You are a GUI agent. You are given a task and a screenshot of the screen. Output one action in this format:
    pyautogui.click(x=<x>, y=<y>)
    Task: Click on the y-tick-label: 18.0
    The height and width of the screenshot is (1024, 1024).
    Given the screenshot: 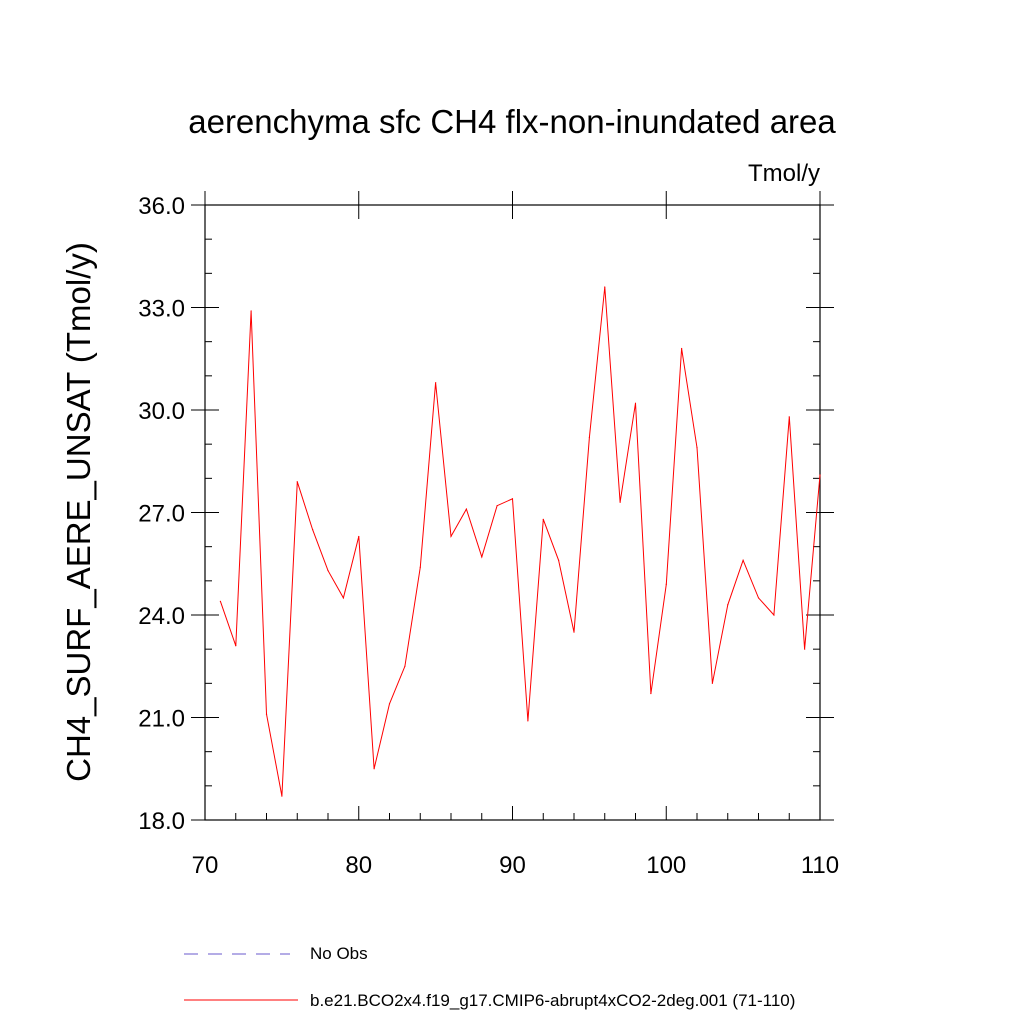 What is the action you would take?
    pyautogui.click(x=161, y=821)
    